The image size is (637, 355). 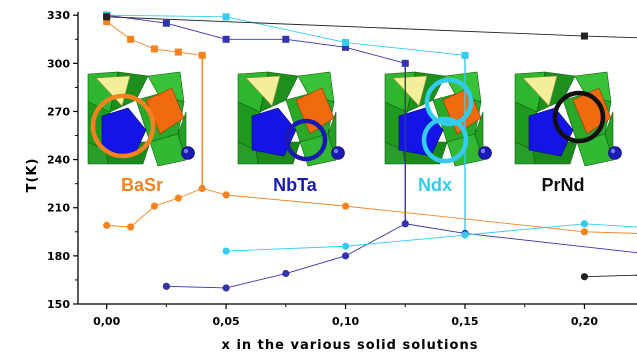 I want to click on inset-labels: BaSr NbTa Ndx PrNd, so click(x=353, y=185).